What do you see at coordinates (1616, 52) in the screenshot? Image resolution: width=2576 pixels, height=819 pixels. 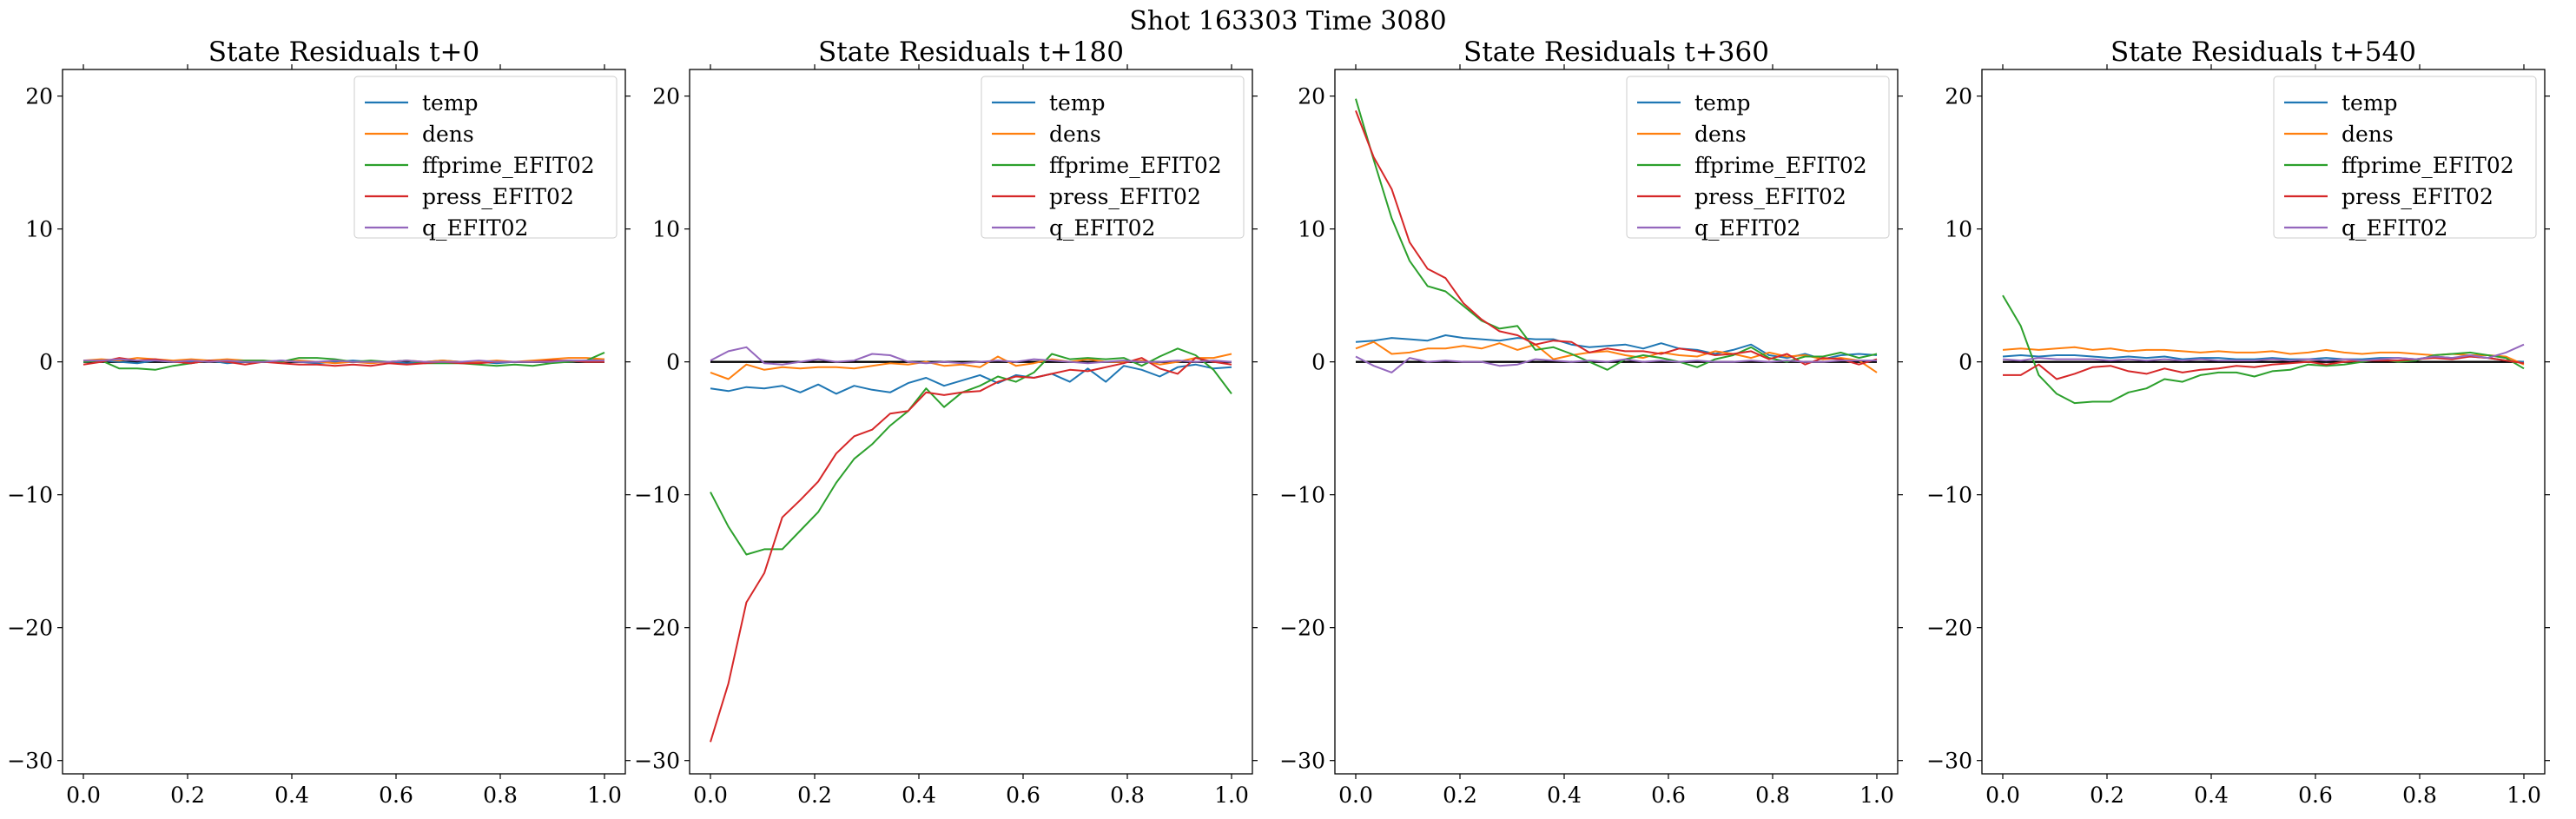 I see `subplot-title: State Residuals t+360` at bounding box center [1616, 52].